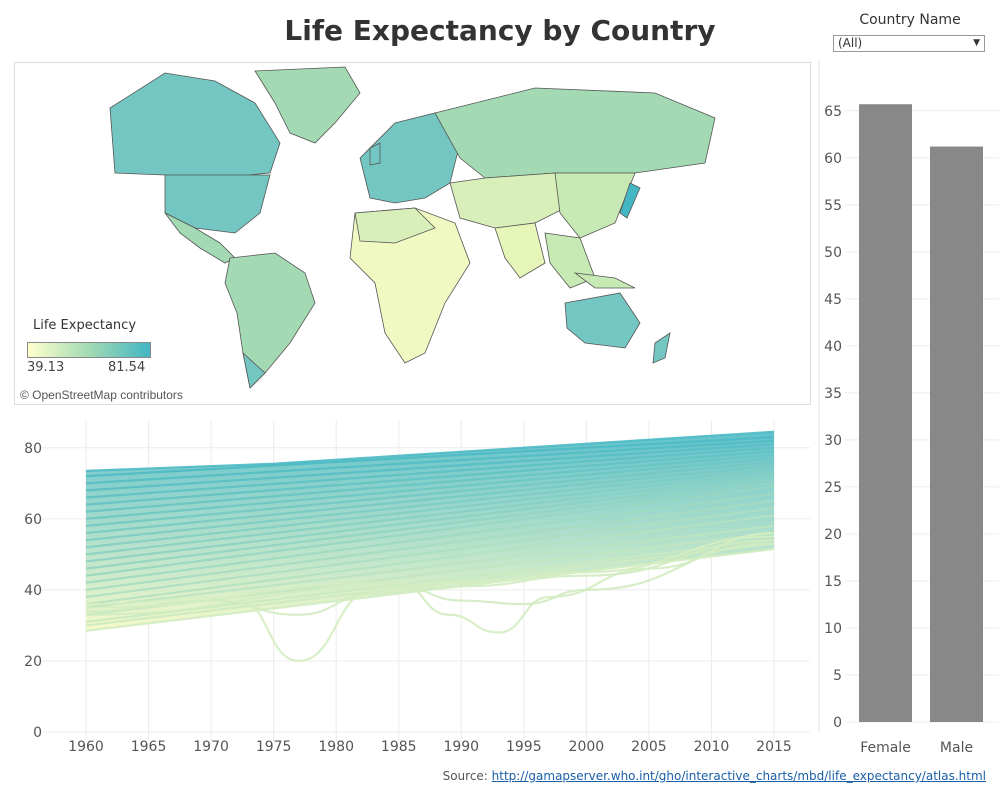  What do you see at coordinates (833, 582) in the screenshot?
I see `bar-y-tick-label: 15` at bounding box center [833, 582].